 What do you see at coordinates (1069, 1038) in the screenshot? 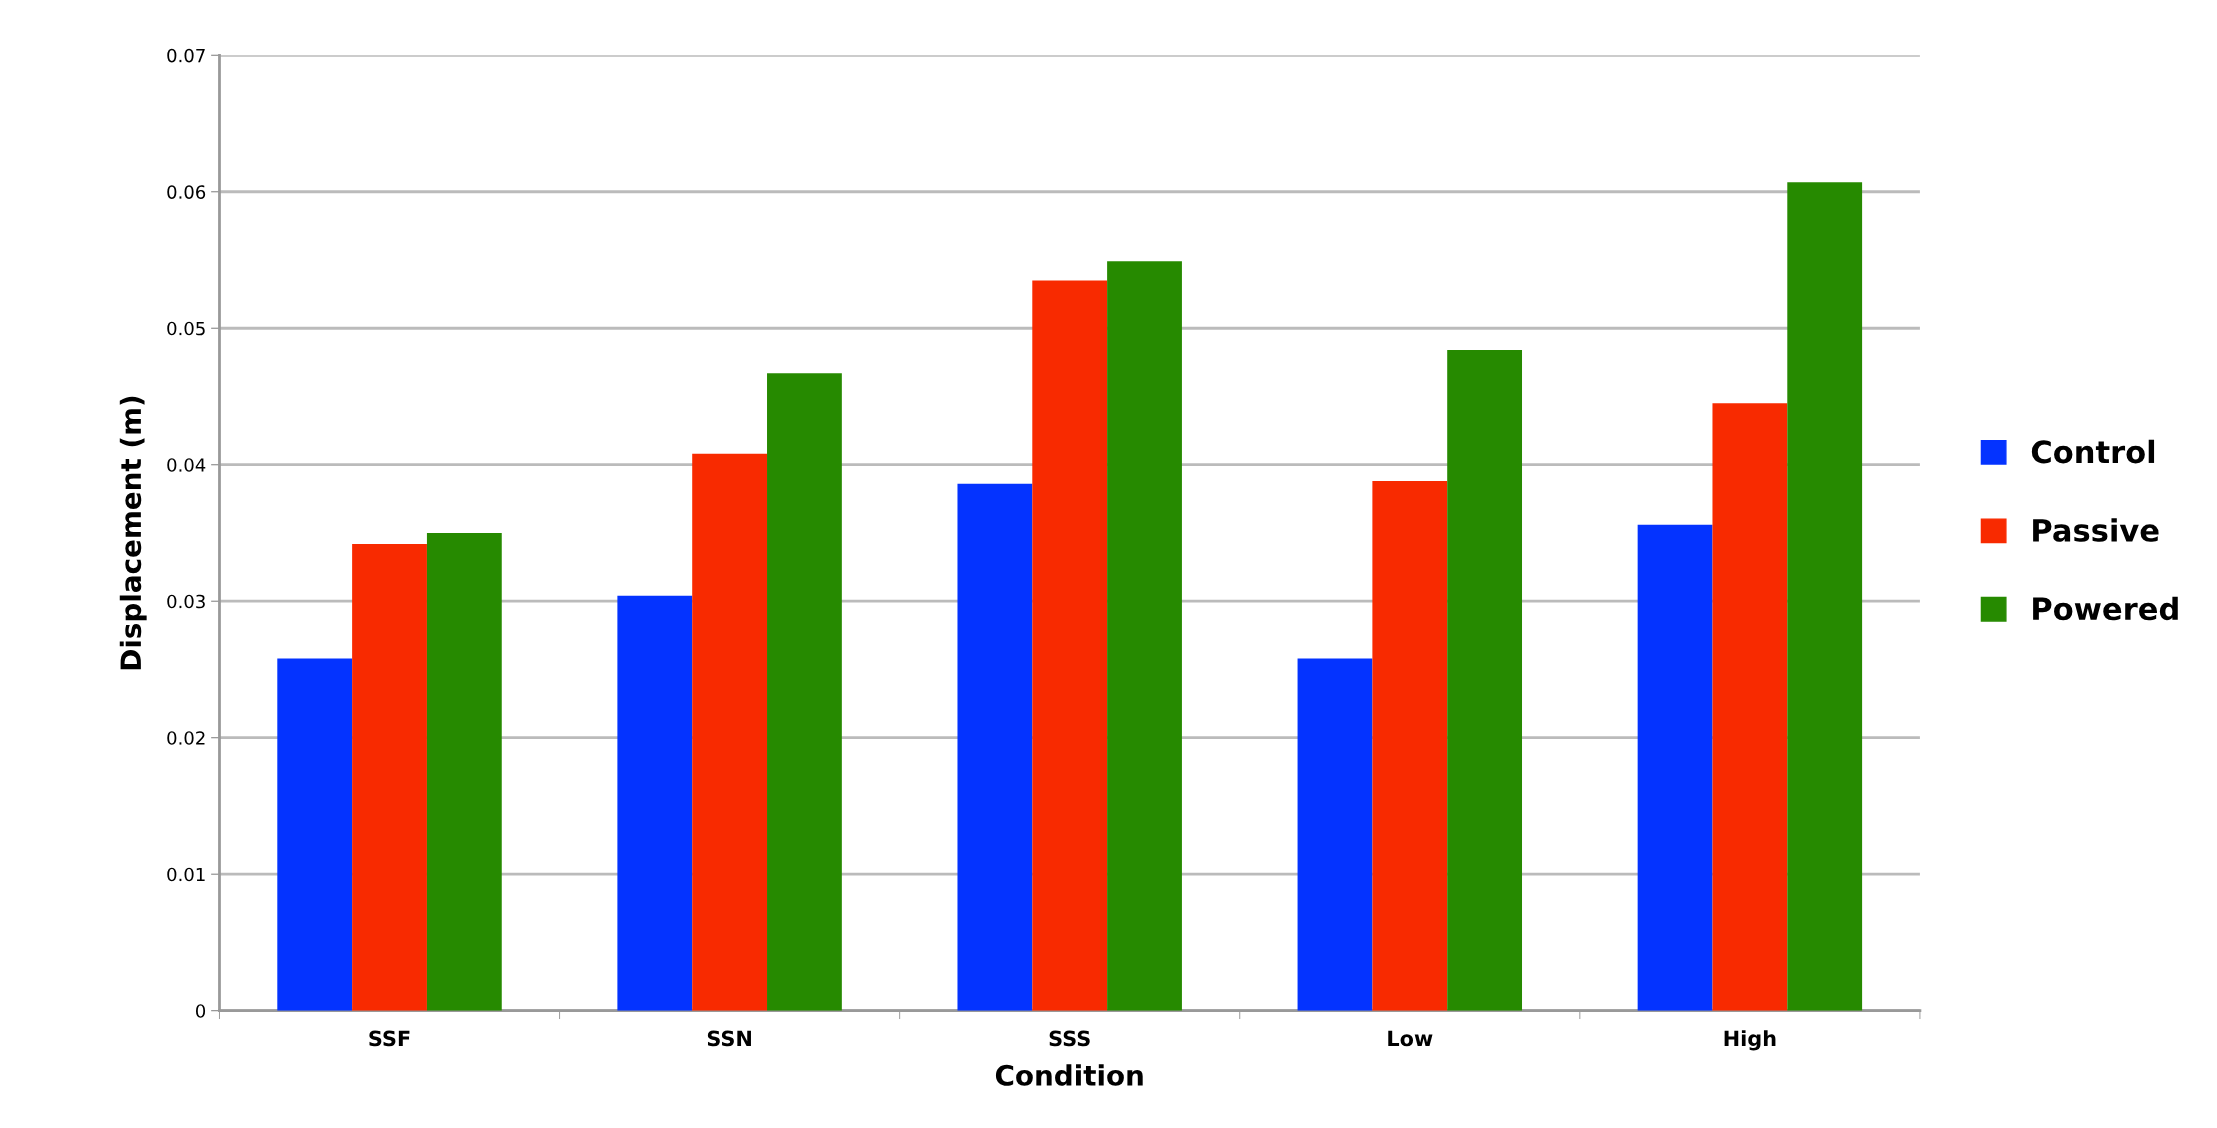
I see `x-tick-label: SSS` at bounding box center [1069, 1038].